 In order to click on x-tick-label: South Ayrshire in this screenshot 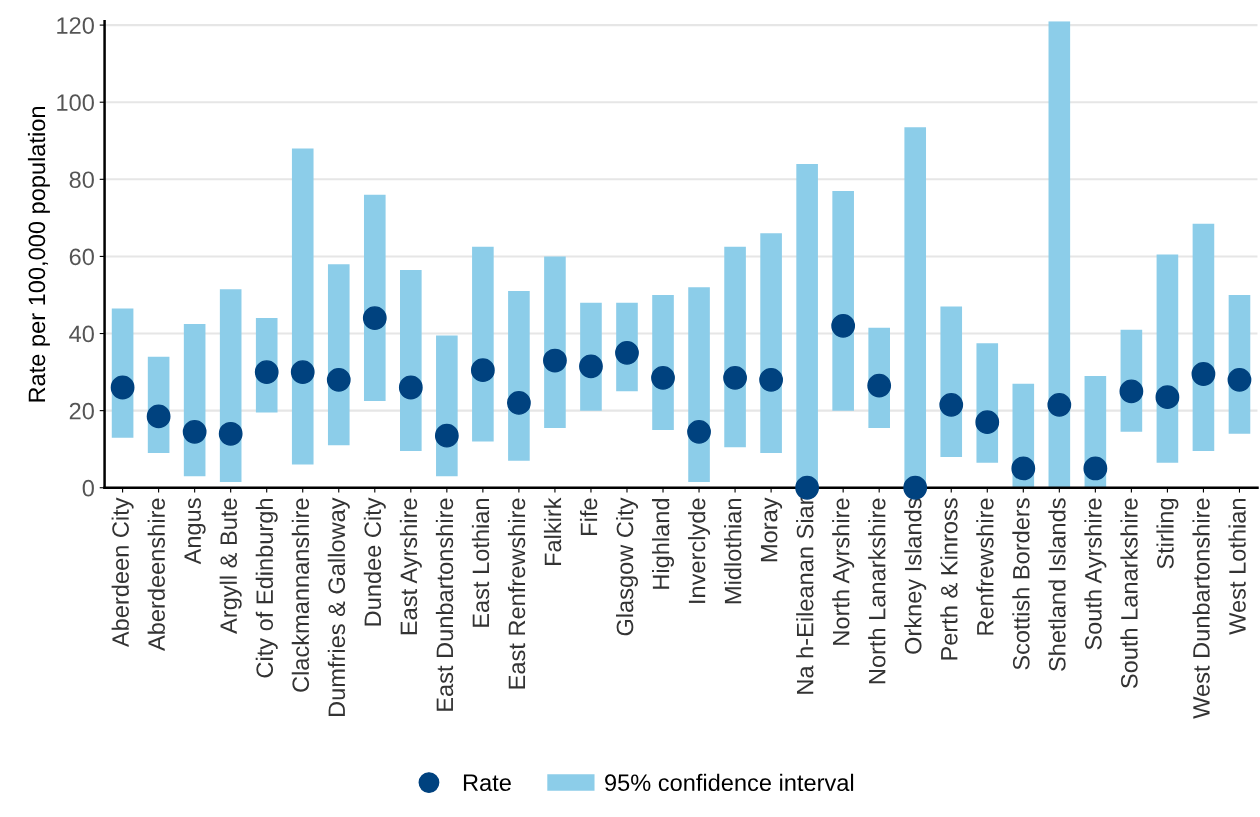, I will do `click(1095, 574)`.